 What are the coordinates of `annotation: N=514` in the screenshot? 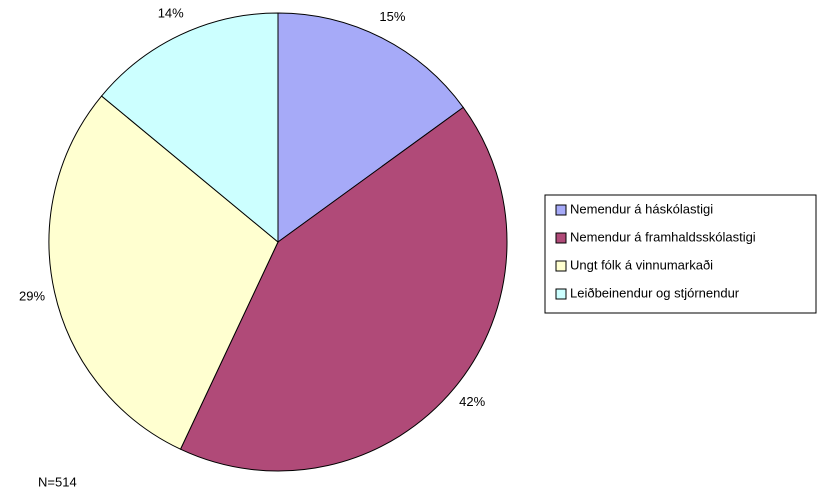 It's located at (57, 481).